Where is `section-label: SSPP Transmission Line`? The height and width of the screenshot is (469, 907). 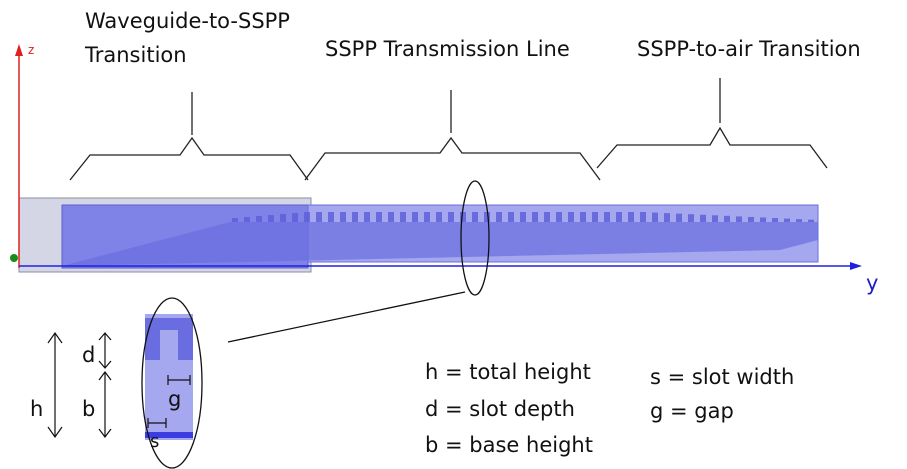 section-label: SSPP Transmission Line is located at coordinates (447, 49).